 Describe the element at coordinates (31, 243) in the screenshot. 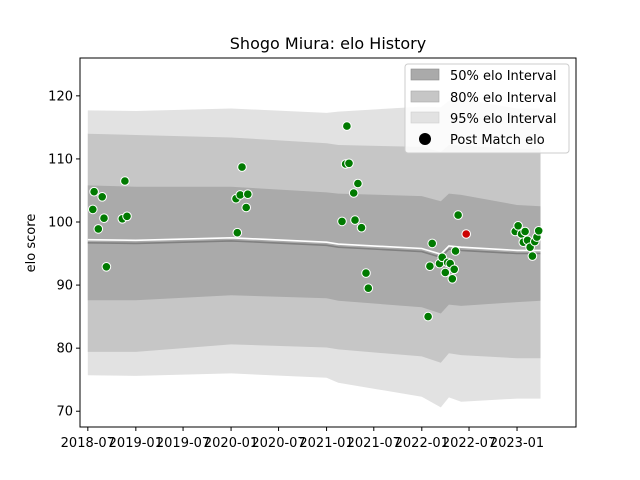

I see `y-axis-label: elo score` at that location.